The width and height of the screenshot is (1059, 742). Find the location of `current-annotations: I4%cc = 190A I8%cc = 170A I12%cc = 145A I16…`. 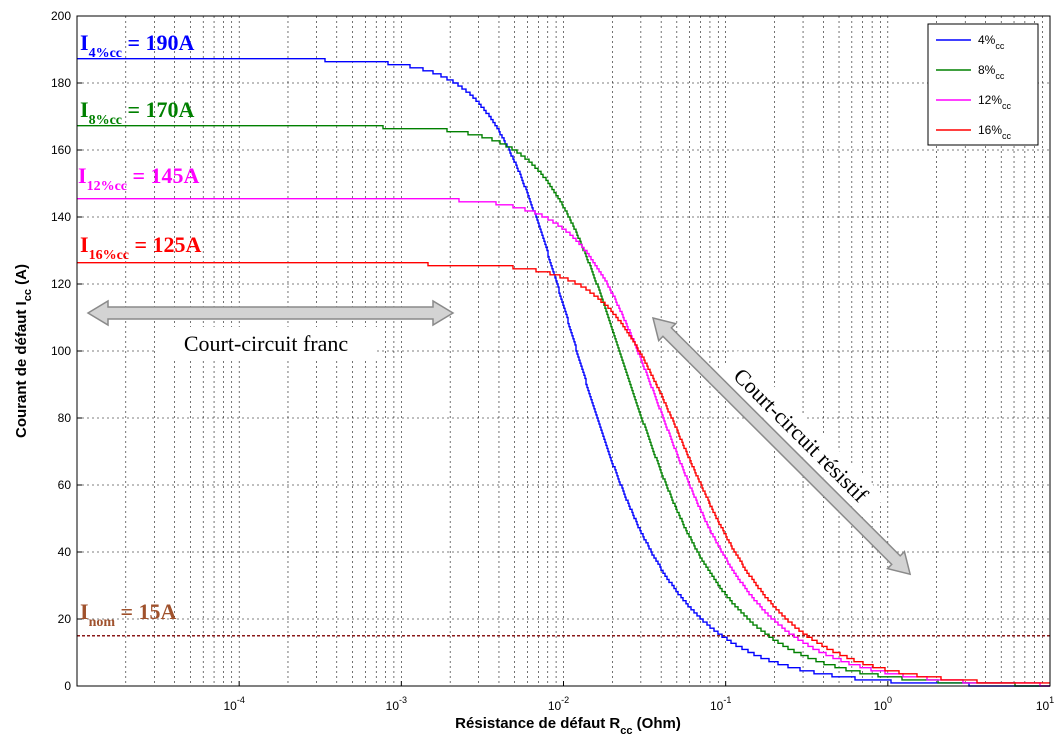

current-annotations: I4%cc = 190A I8%cc = 170A I12%cc = 145A I16… is located at coordinates (140, 330).